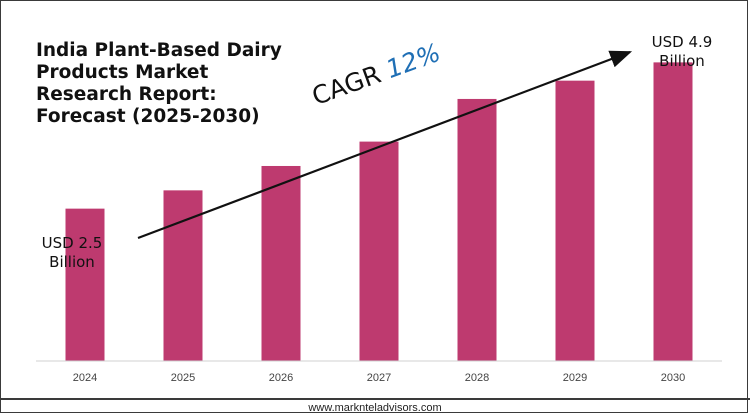  What do you see at coordinates (281, 263) in the screenshot?
I see `bar-2026` at bounding box center [281, 263].